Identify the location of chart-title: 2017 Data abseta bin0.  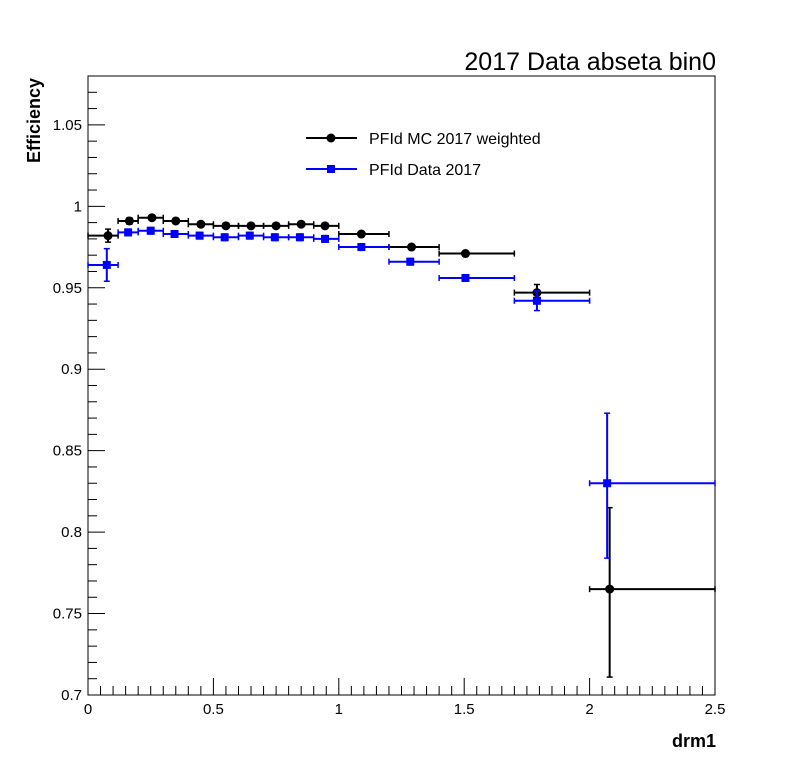
(590, 62).